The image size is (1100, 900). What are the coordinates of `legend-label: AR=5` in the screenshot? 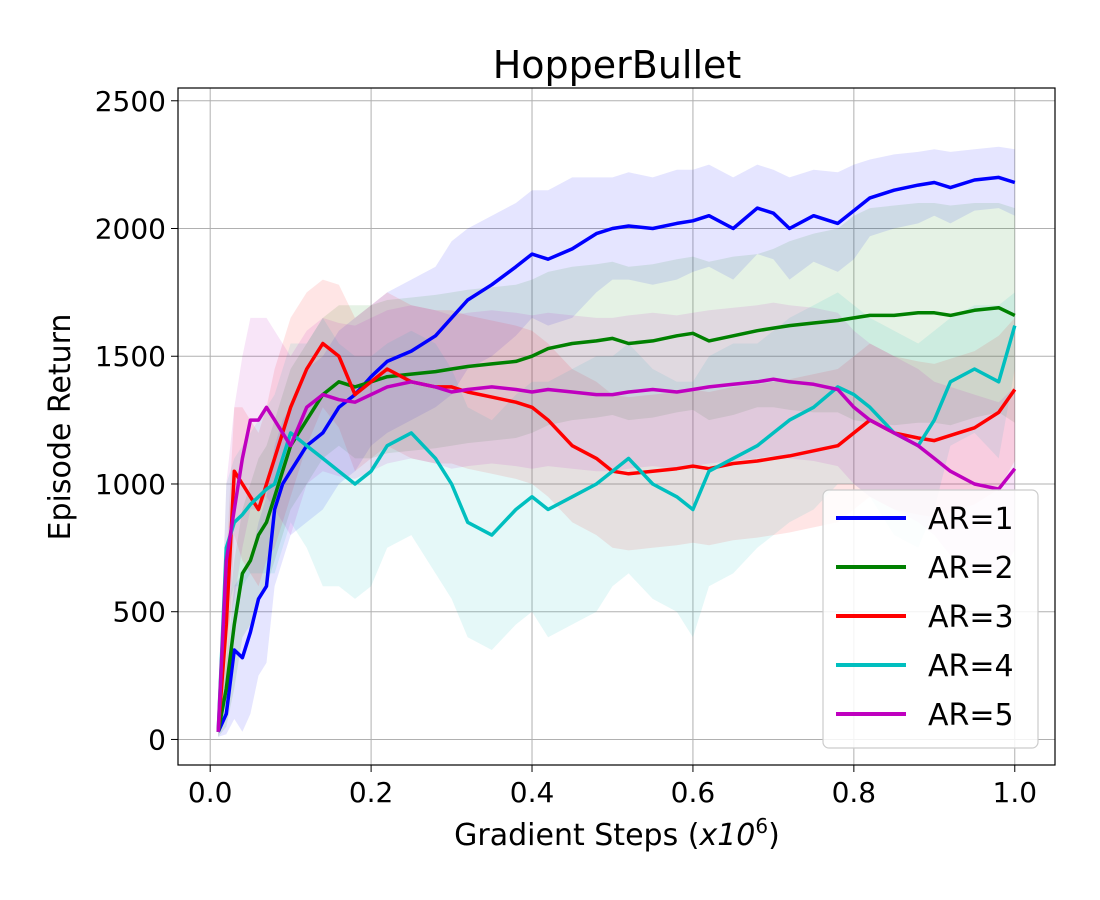 It's located at (971, 715).